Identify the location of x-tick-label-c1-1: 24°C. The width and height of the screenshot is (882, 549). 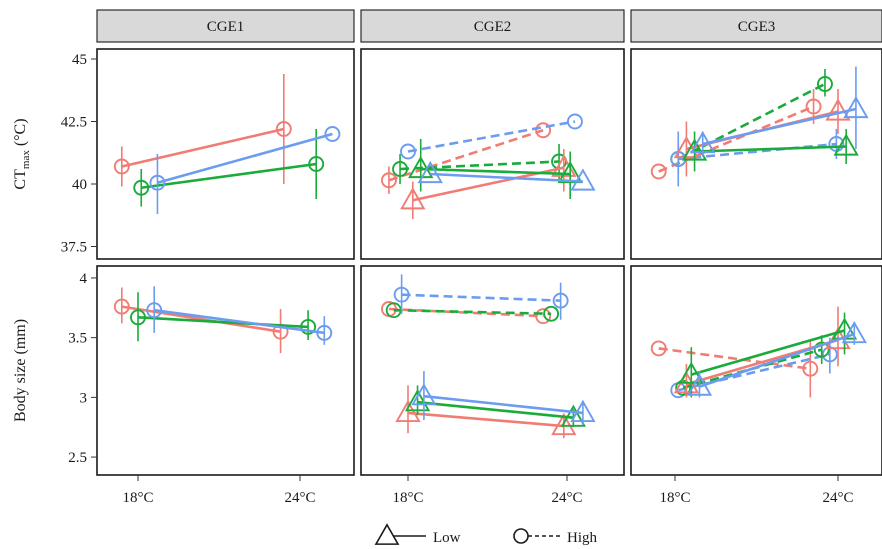
(566, 498).